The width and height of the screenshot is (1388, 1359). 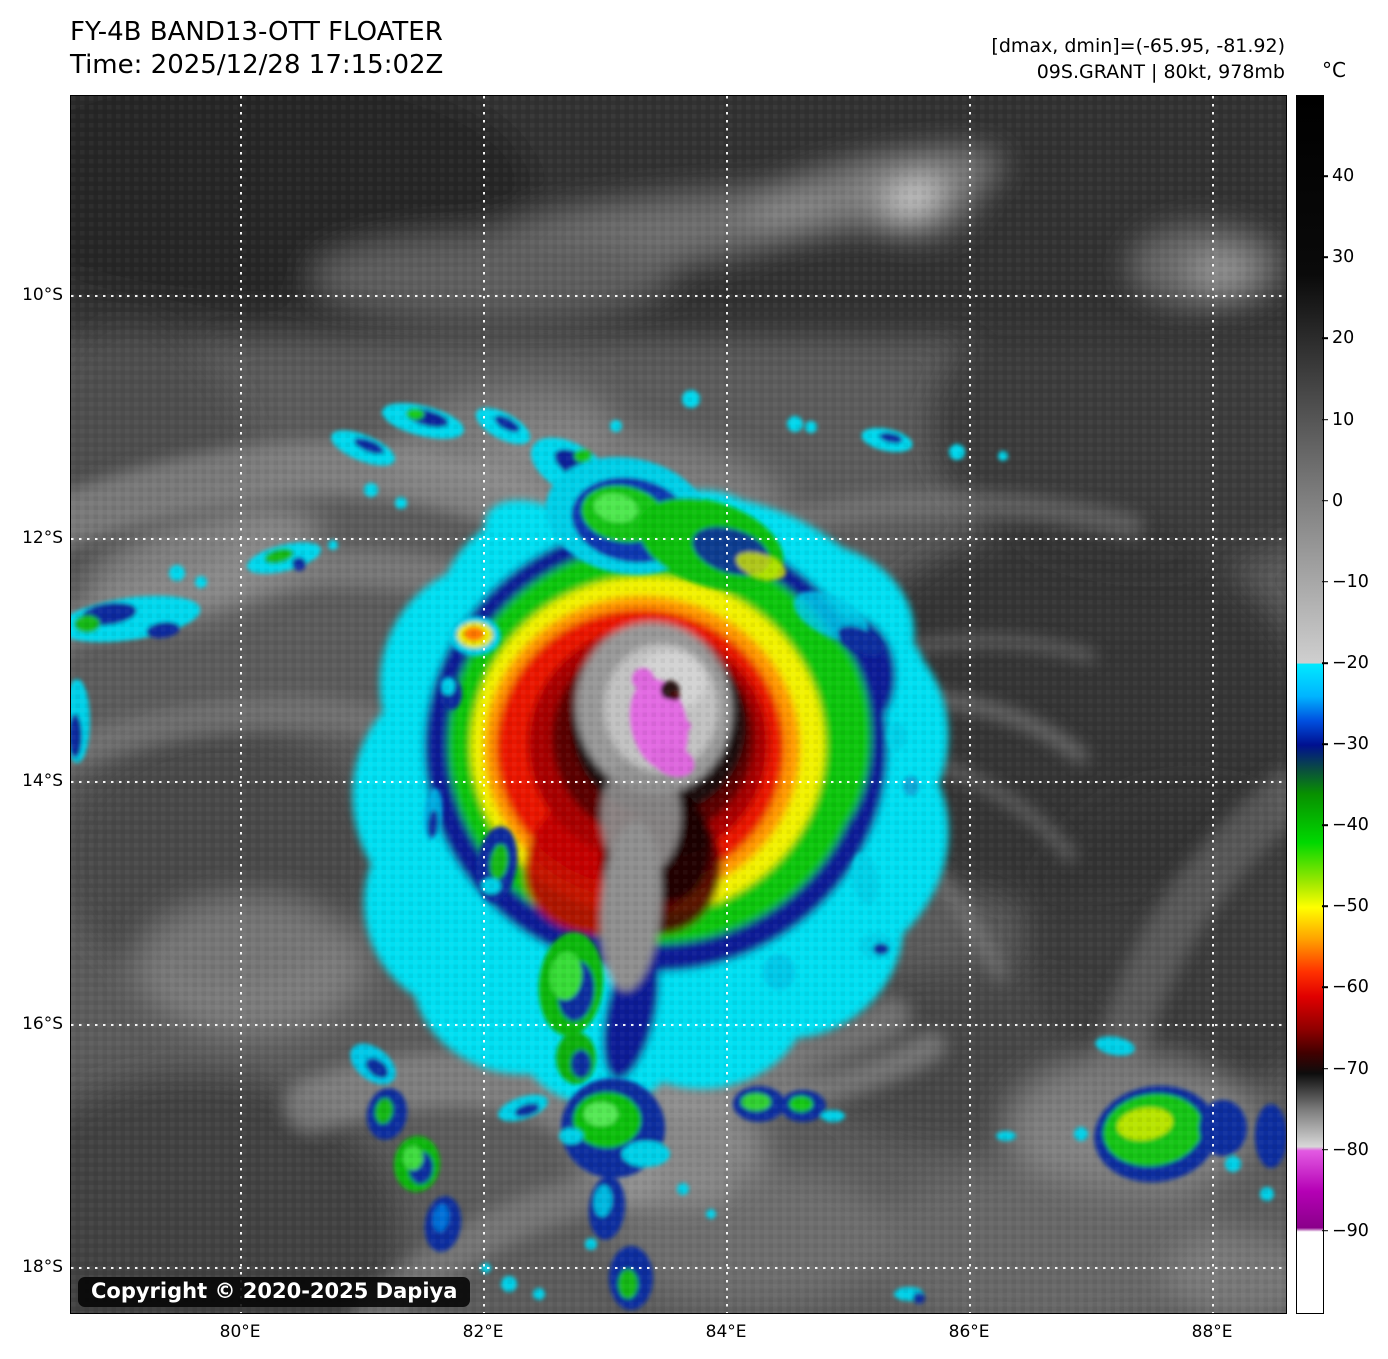 I want to click on colorbar-tick-label: 40, so click(x=1343, y=176).